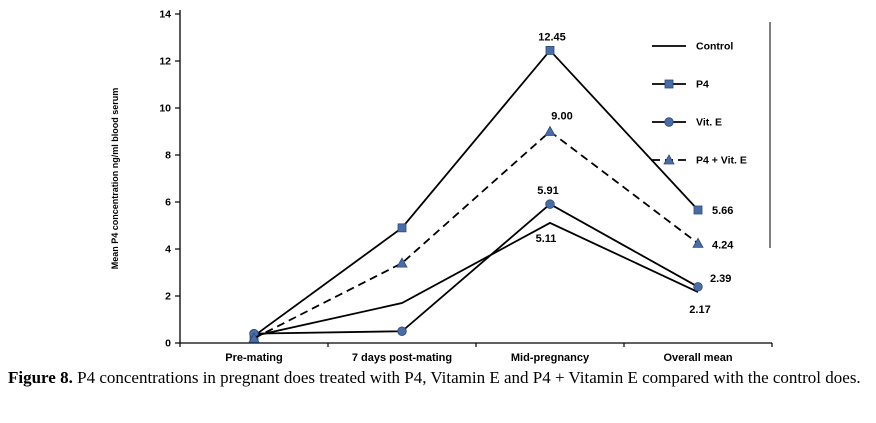 The height and width of the screenshot is (423, 876). What do you see at coordinates (561, 117) in the screenshot?
I see `data-label: 9.00` at bounding box center [561, 117].